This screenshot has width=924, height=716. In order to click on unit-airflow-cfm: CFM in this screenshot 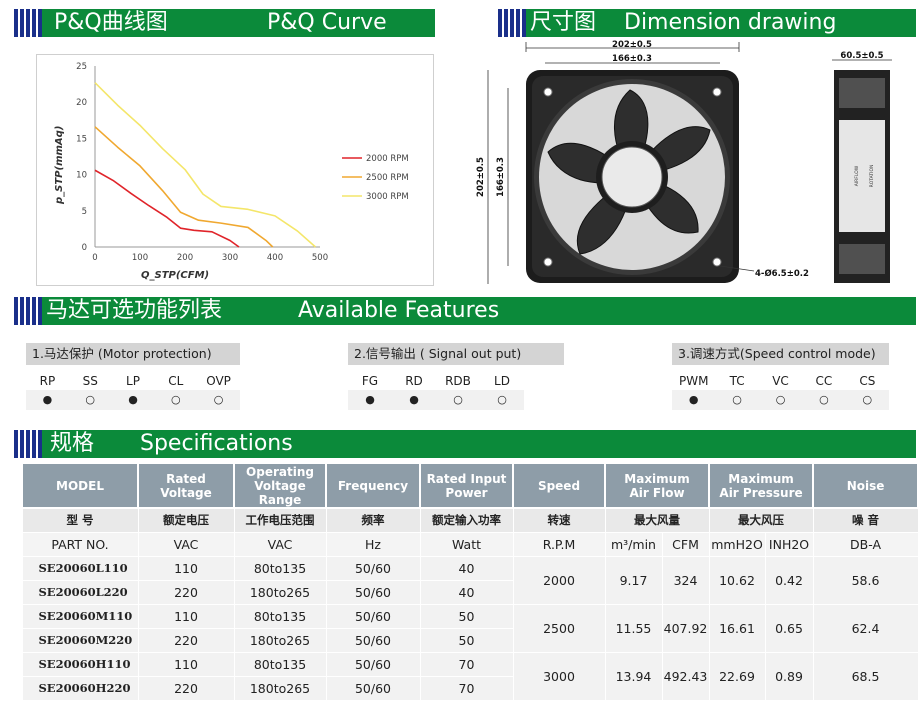, I will do `click(685, 544)`.